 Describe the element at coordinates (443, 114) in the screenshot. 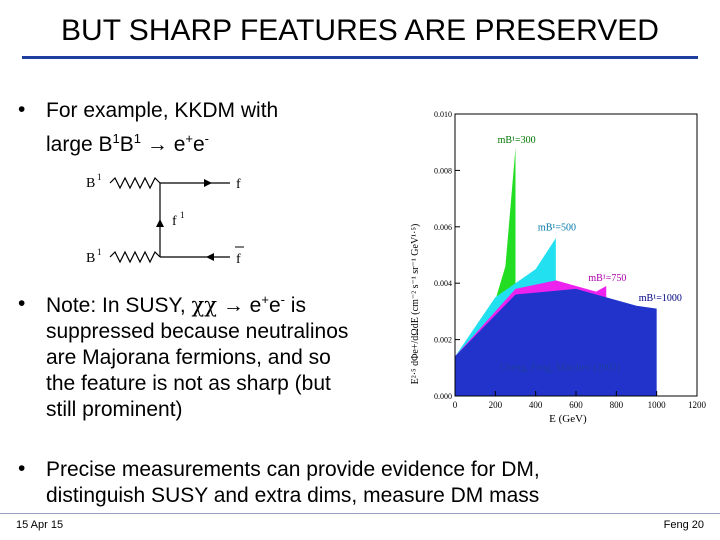

I see `y-tick-label-0.010: 0.010` at that location.